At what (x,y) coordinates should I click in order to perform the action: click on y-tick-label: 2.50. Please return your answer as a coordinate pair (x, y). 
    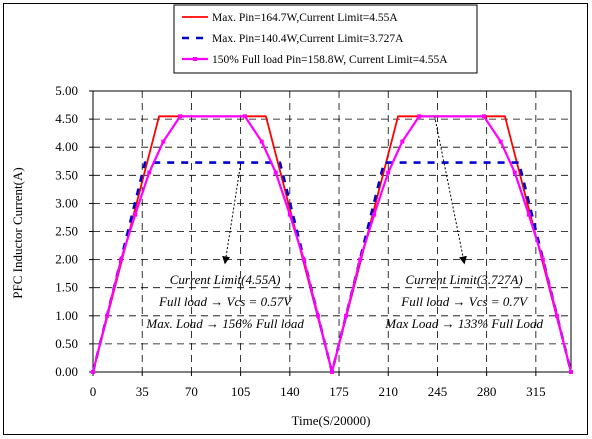
    Looking at the image, I should click on (66, 231).